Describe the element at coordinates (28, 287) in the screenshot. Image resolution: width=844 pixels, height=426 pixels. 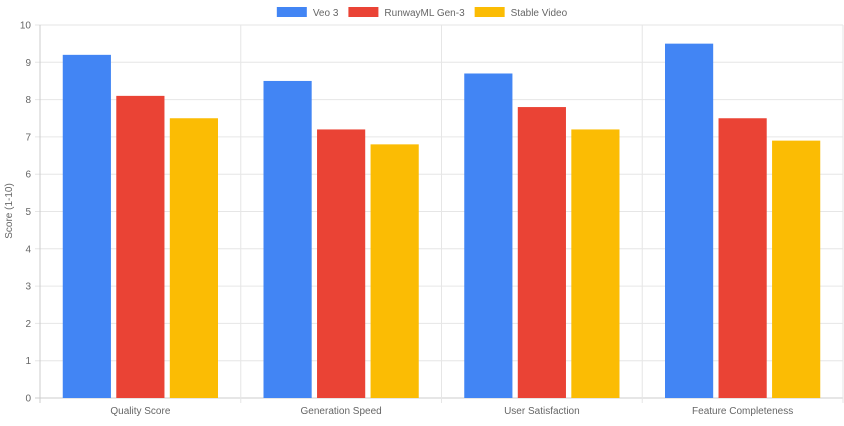
I see `y-tick-label: 3` at that location.